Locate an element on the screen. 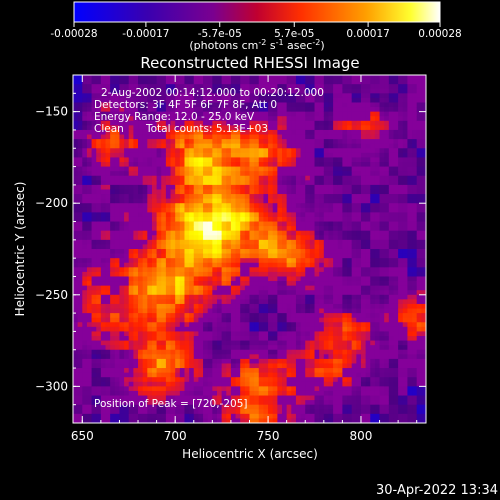 The image size is (500, 500). annotation-method: Clean is located at coordinates (109, 129).